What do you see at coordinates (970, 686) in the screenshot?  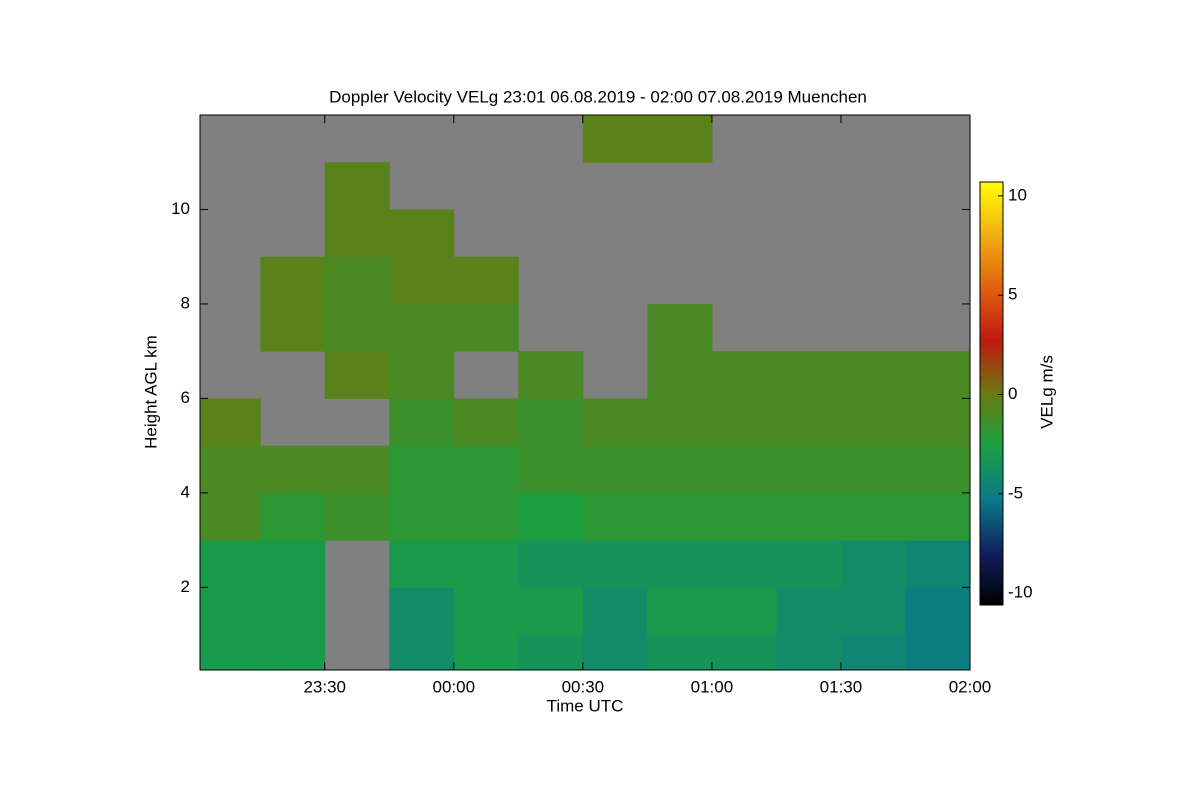 I see `x-tick-label: 02:00` at bounding box center [970, 686].